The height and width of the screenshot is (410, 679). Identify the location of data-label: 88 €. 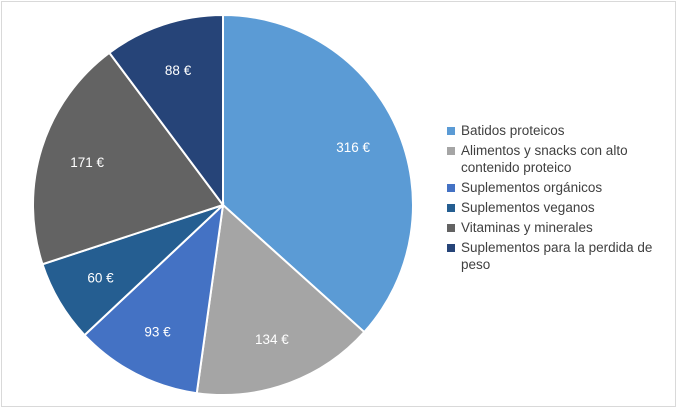
(178, 70).